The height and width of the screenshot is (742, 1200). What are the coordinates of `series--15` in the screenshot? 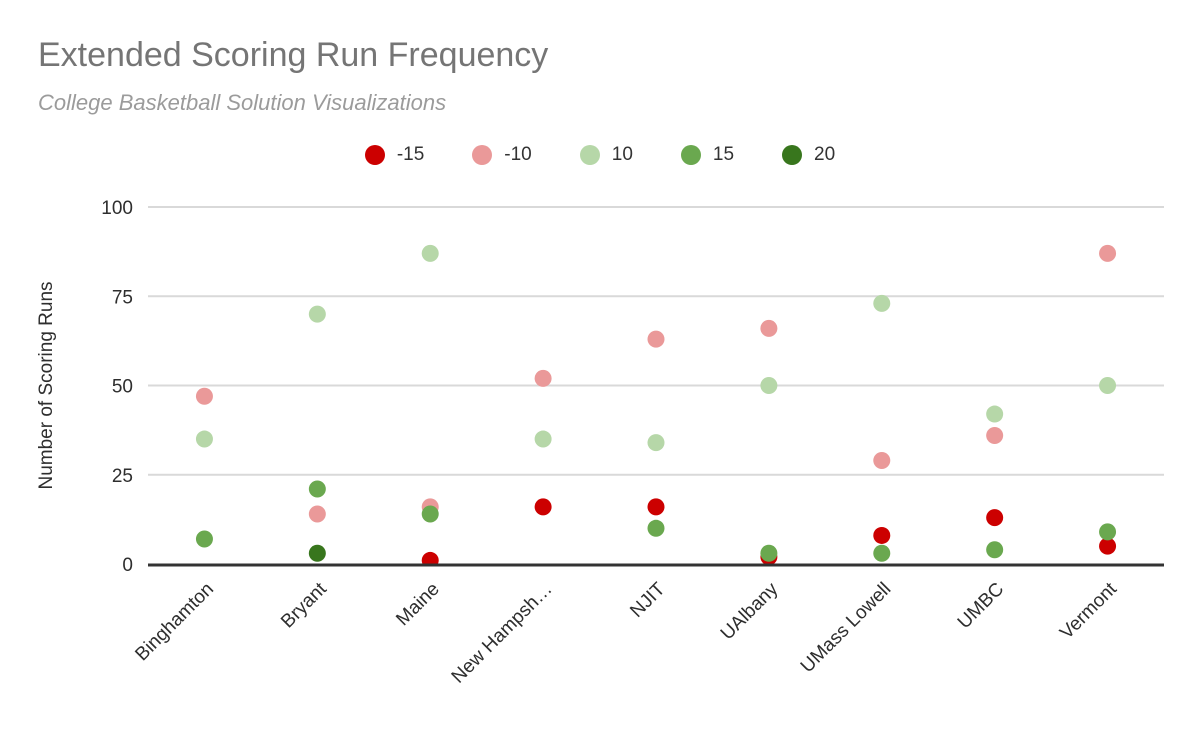 It's located at (769, 532).